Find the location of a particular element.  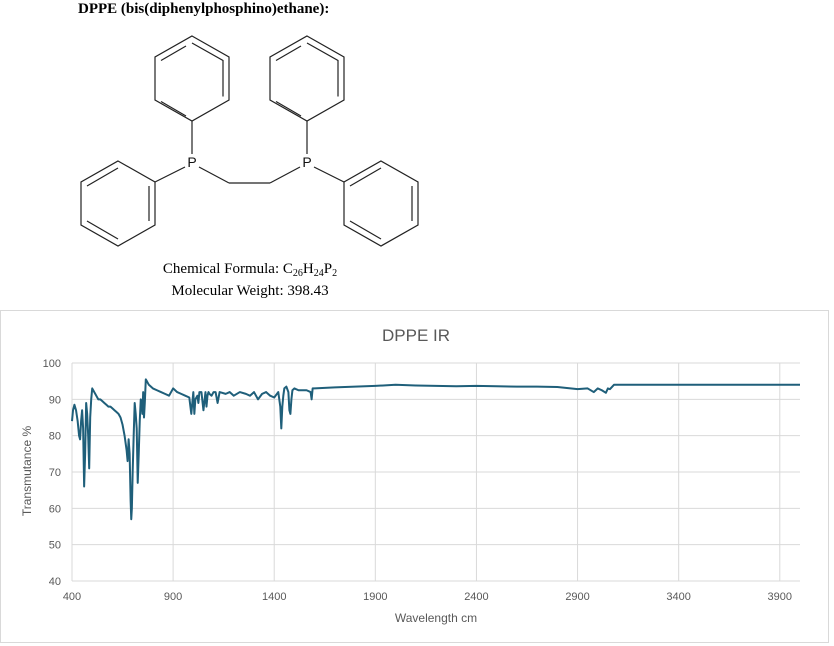

bond-p1-ch2 is located at coordinates (214, 175).